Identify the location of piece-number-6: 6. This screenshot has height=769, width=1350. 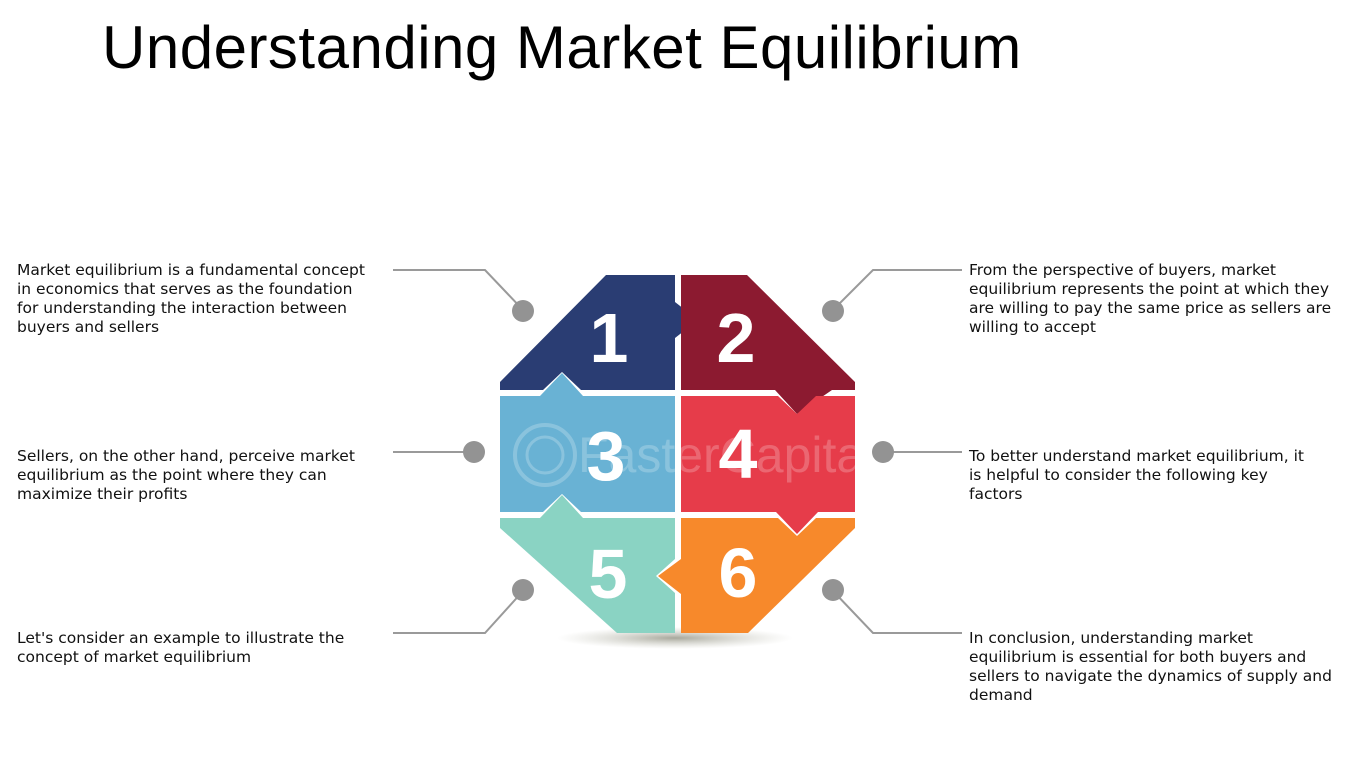
(738, 573).